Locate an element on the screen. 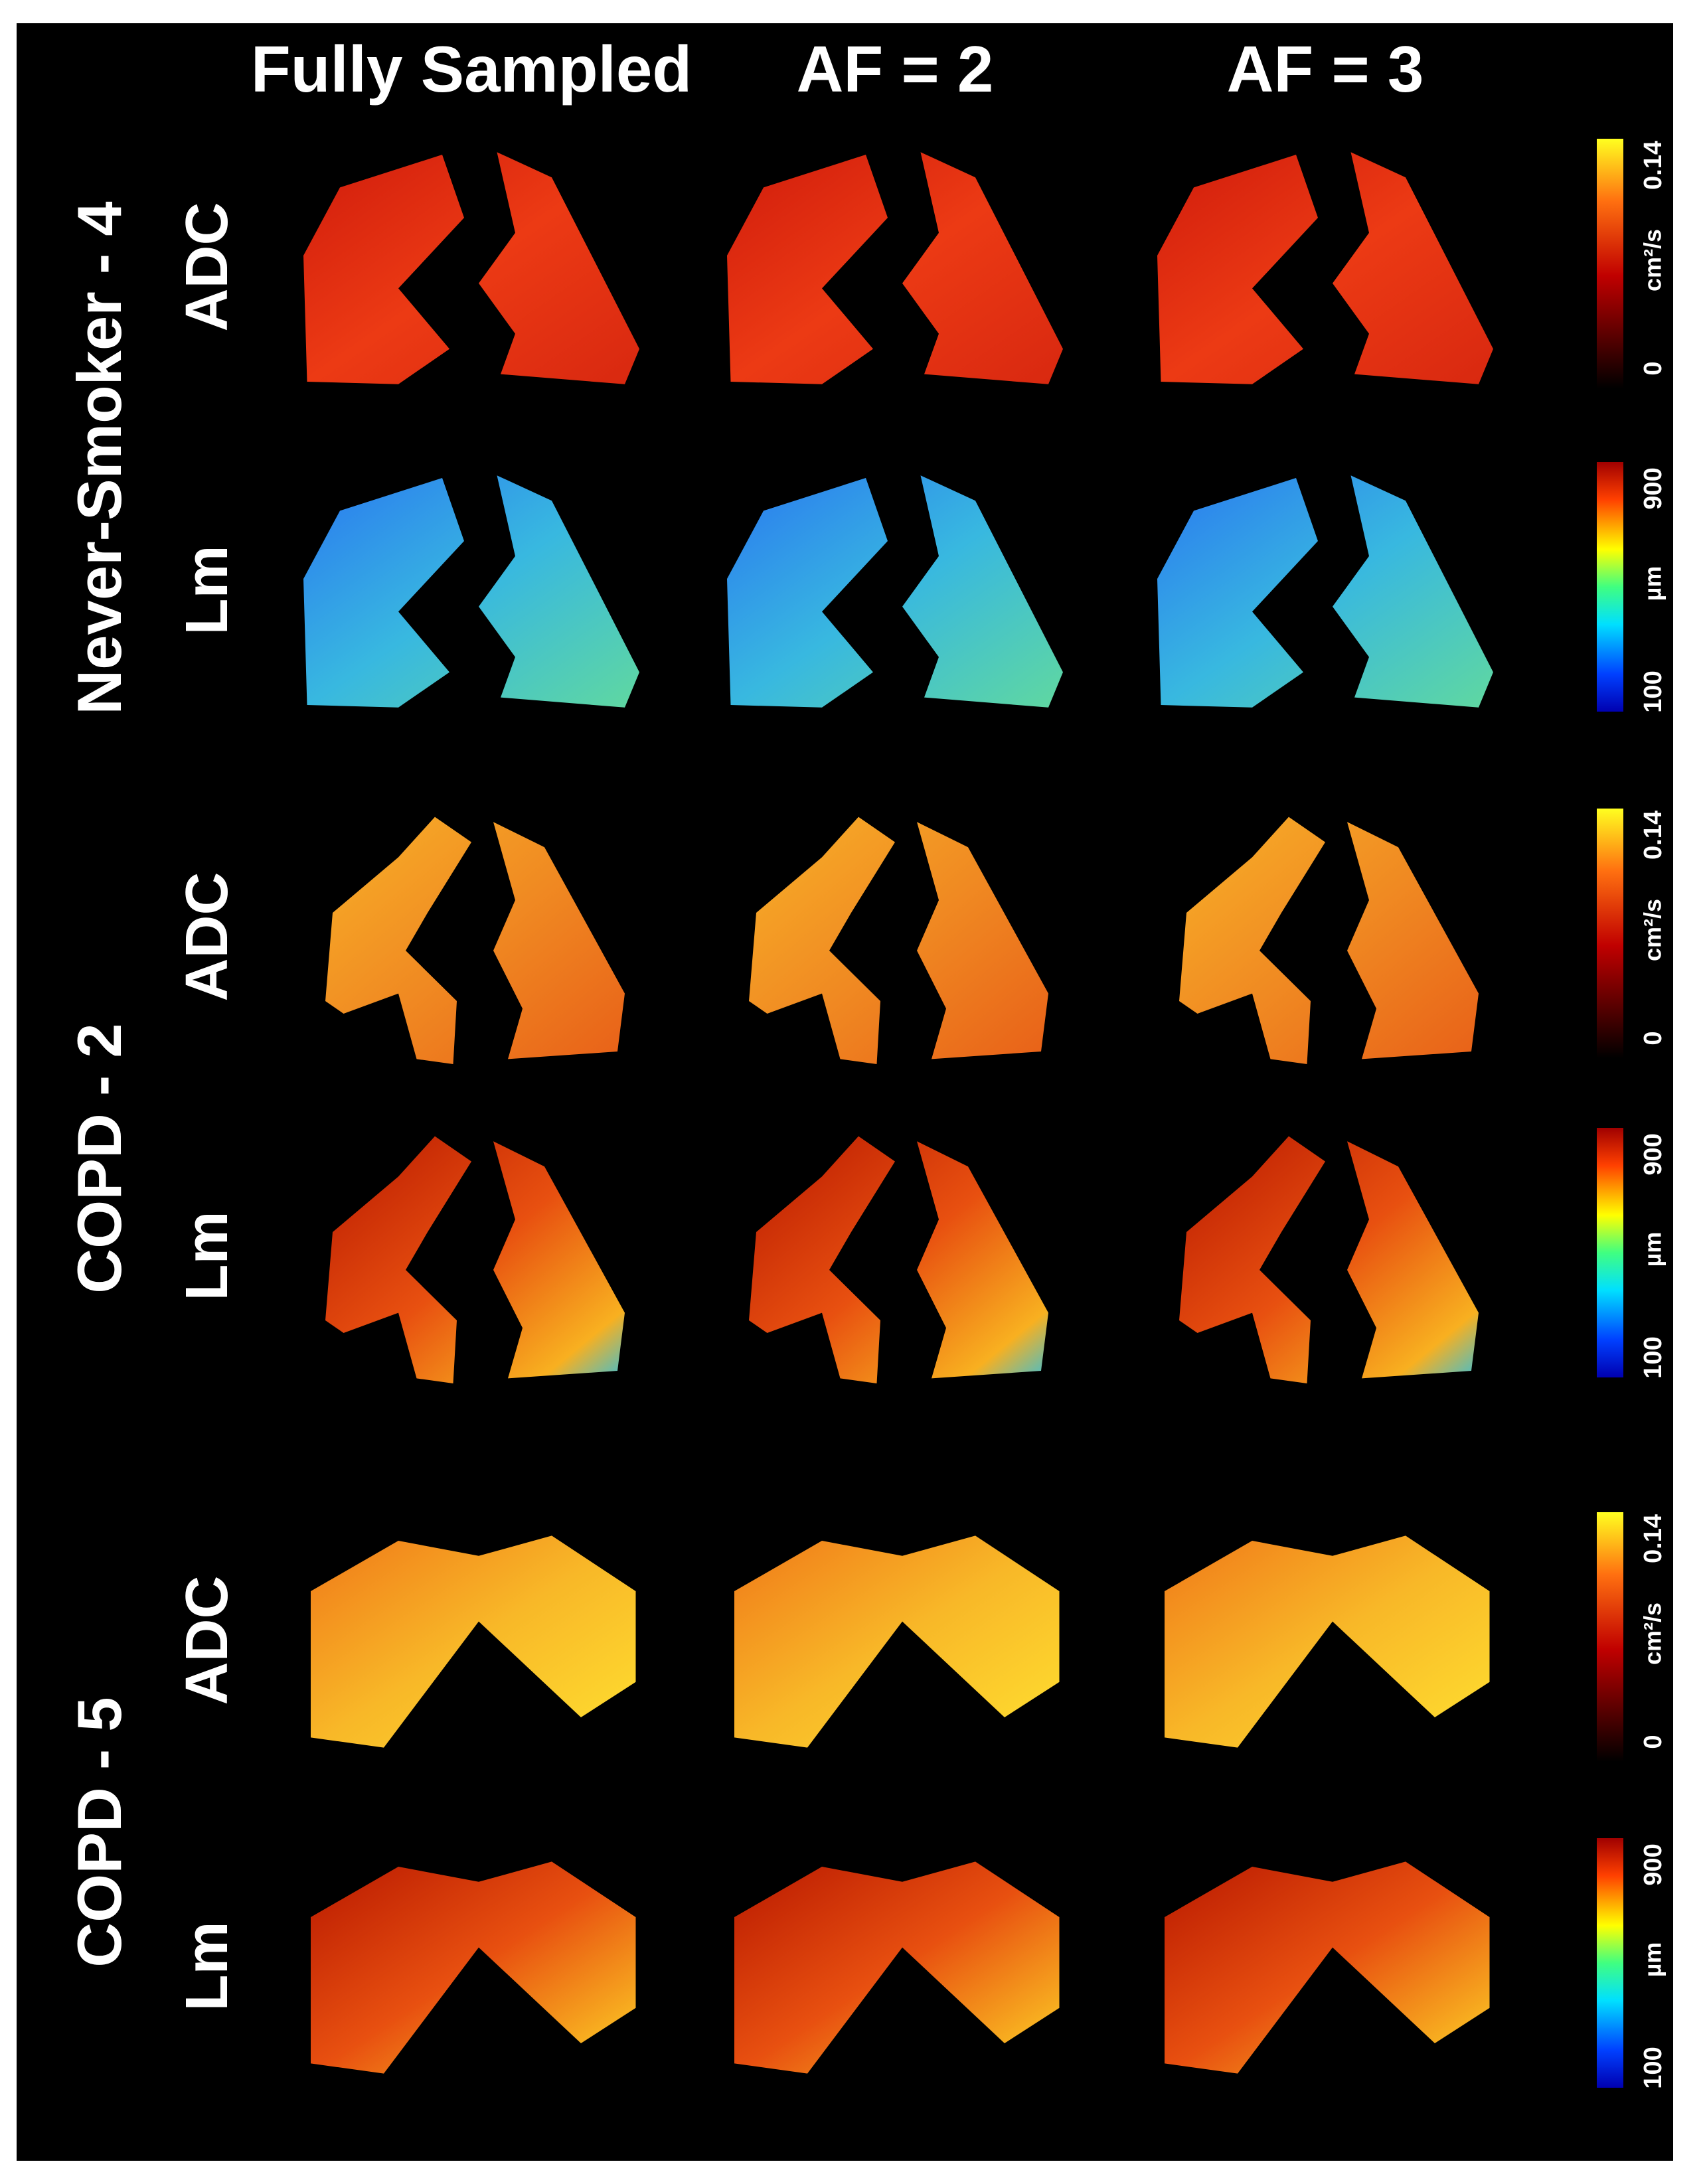  column-header: AF = 2 is located at coordinates (895, 69).